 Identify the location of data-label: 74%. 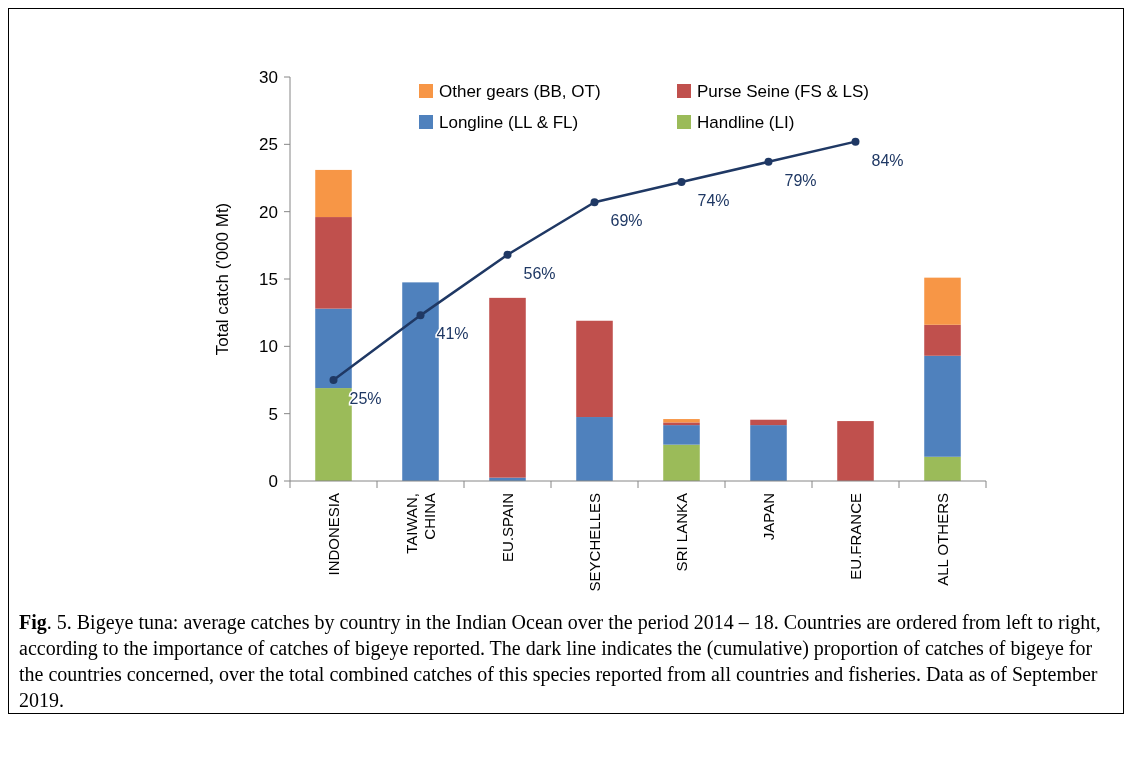
(713, 201).